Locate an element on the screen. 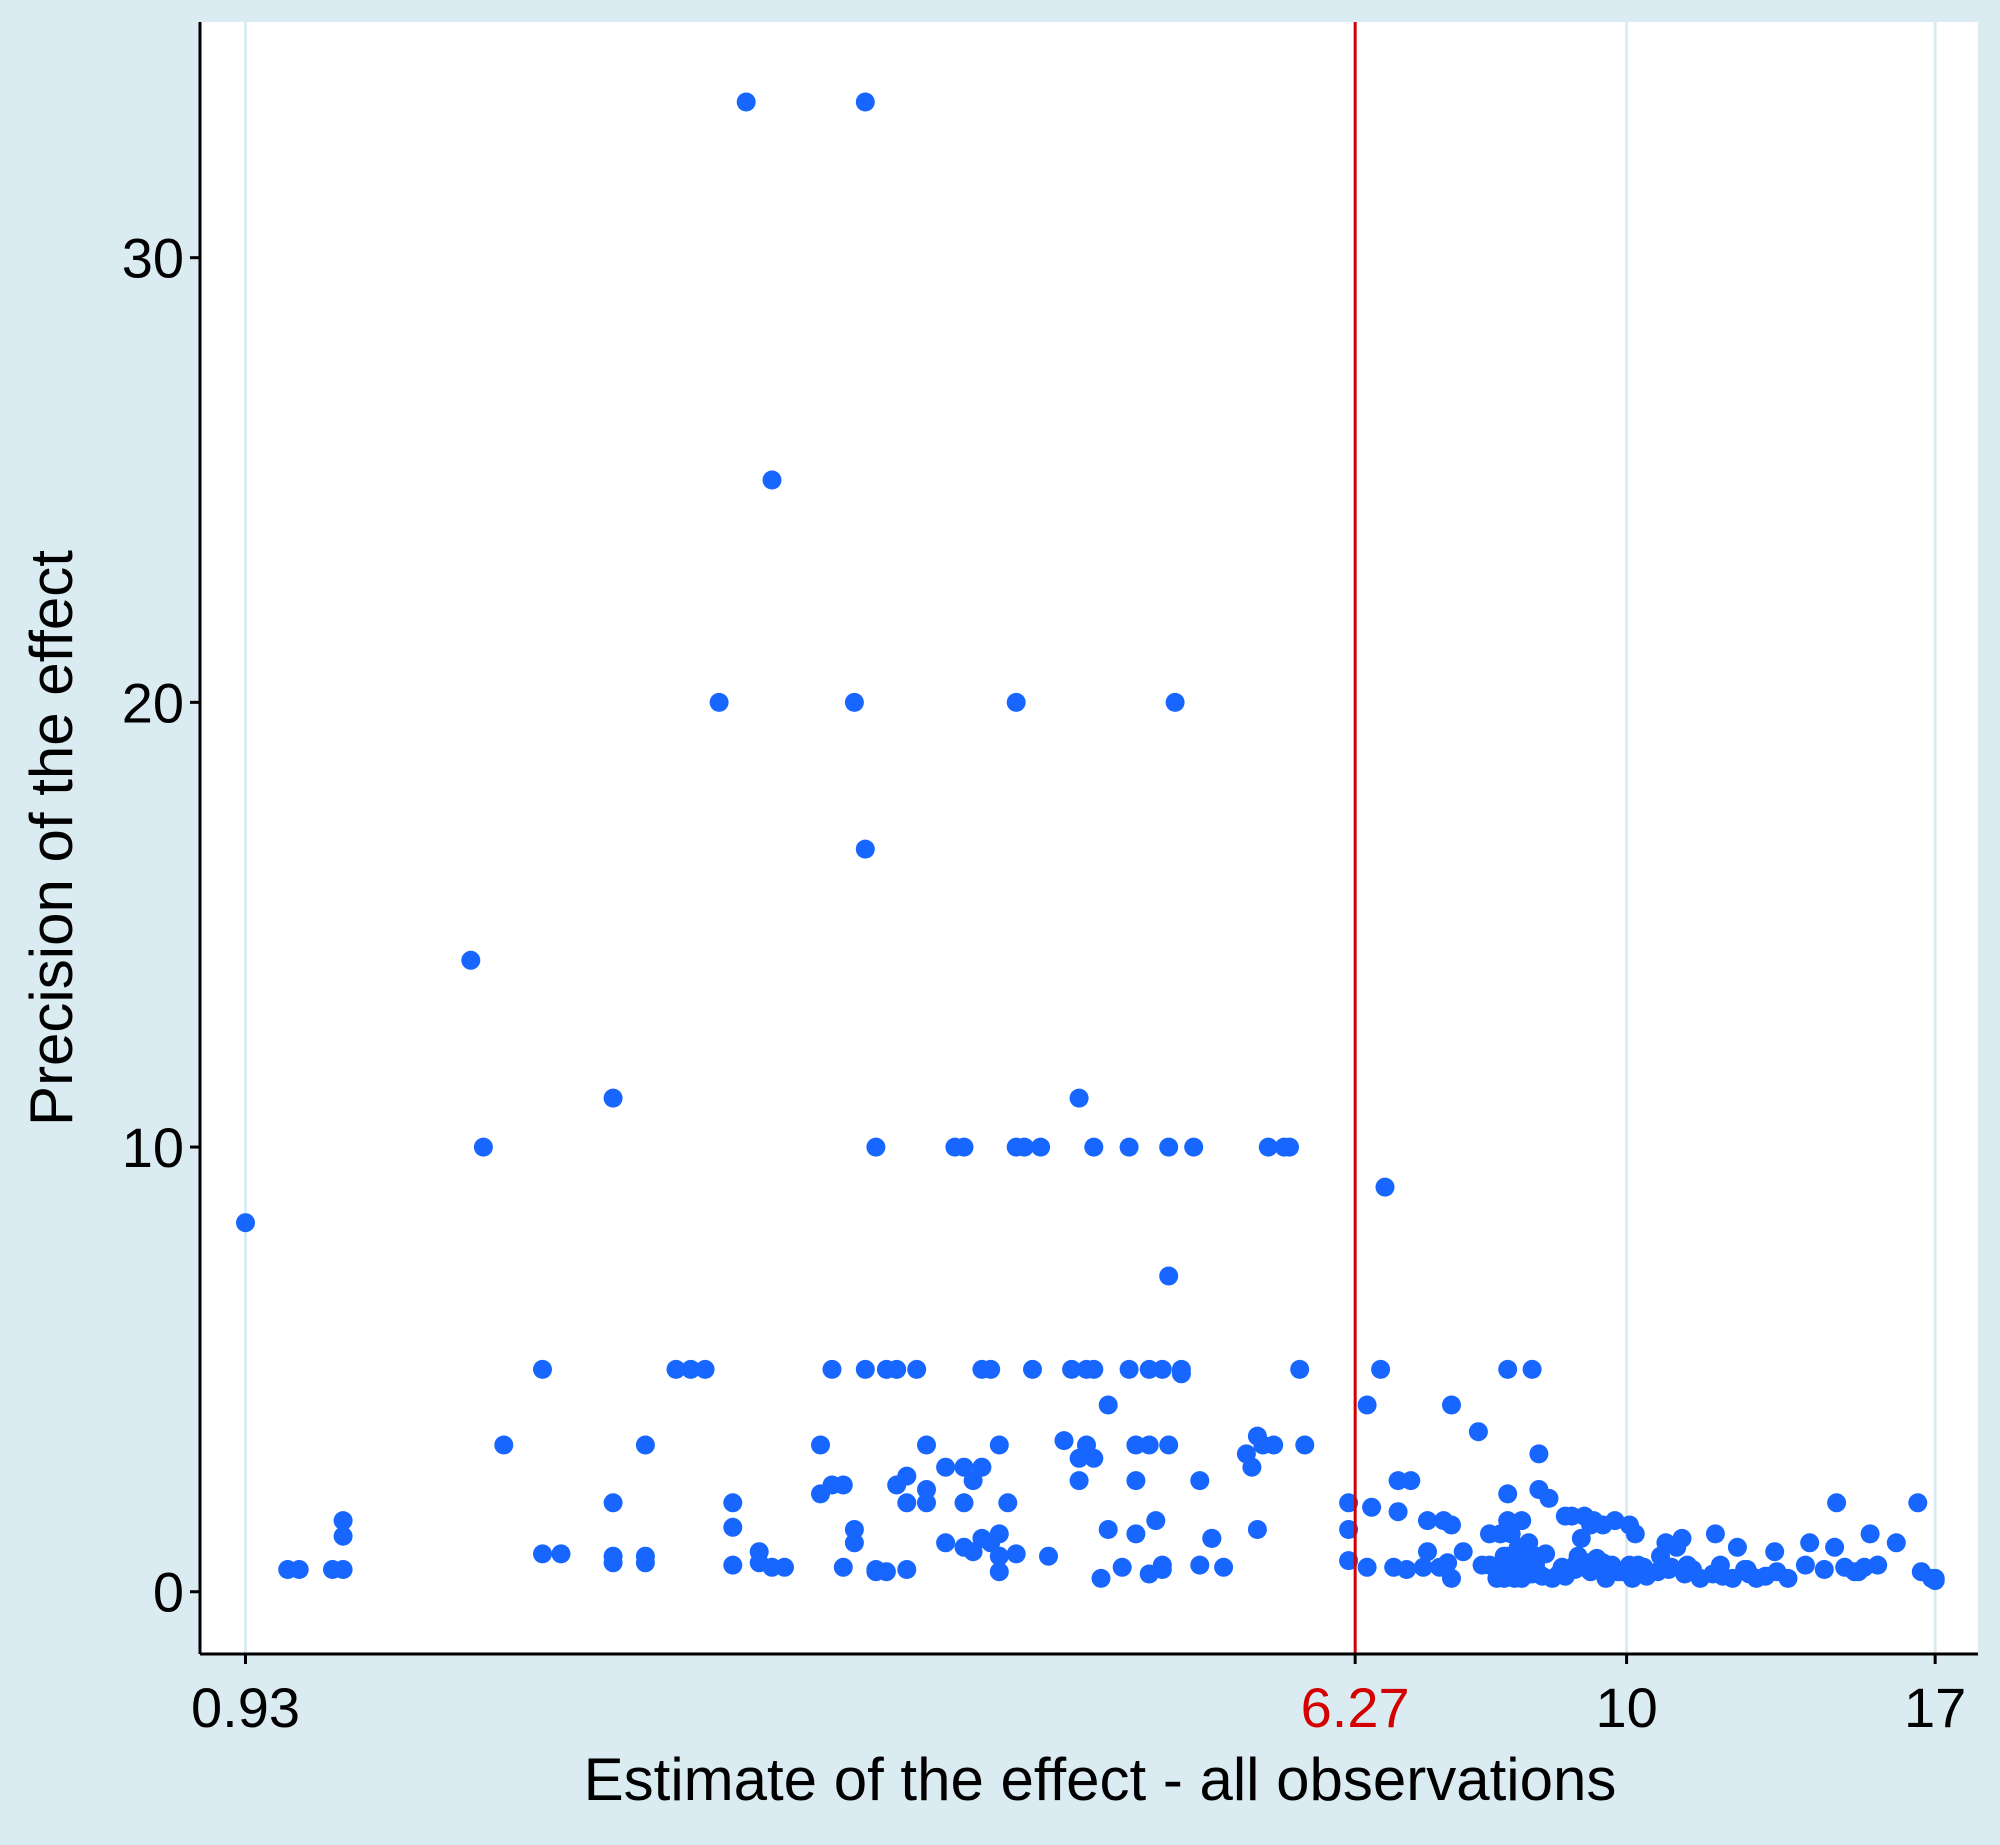  y-tick-label: 20 is located at coordinates (153, 702).